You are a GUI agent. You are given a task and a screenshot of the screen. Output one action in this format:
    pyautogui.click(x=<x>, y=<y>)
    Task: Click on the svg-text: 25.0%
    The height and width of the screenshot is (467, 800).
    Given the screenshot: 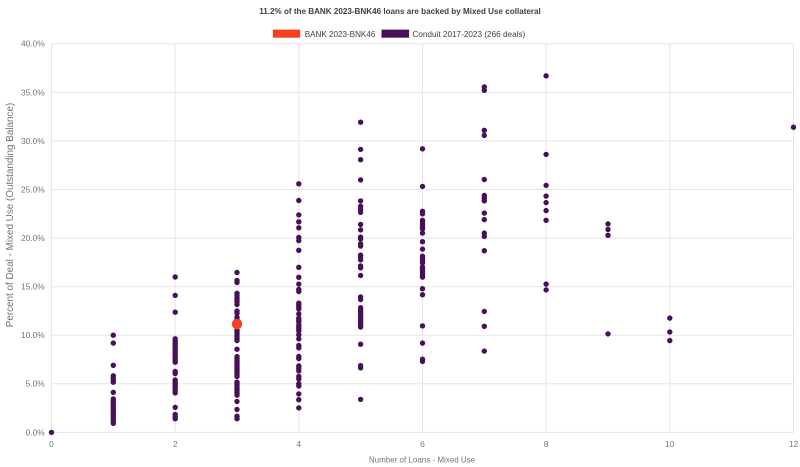 What is the action you would take?
    pyautogui.click(x=33, y=189)
    